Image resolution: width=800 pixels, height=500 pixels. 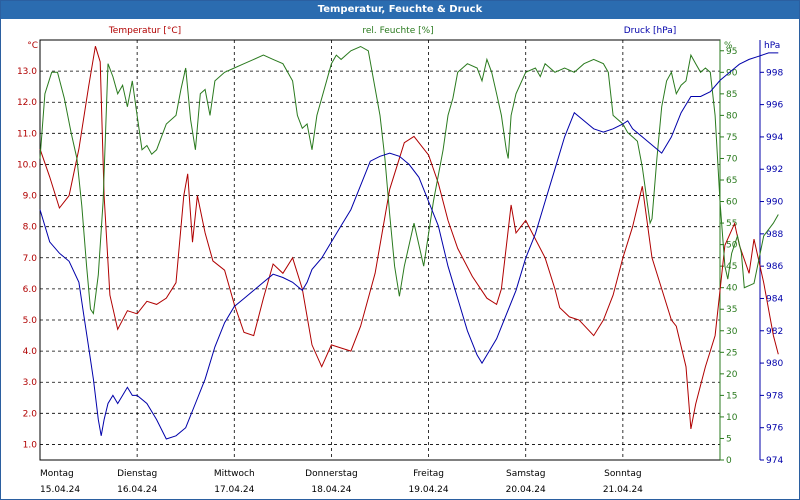 What do you see at coordinates (525, 474) in the screenshot?
I see `day-label: Samstag` at bounding box center [525, 474].